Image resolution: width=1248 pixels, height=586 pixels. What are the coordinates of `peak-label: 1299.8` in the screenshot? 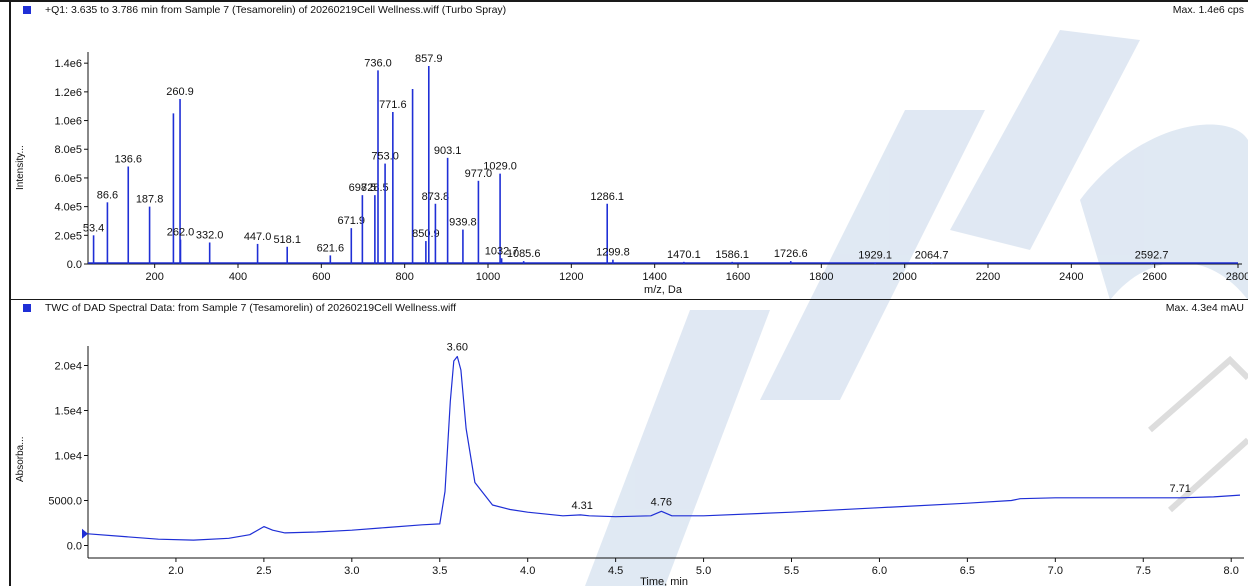 It's located at (613, 253).